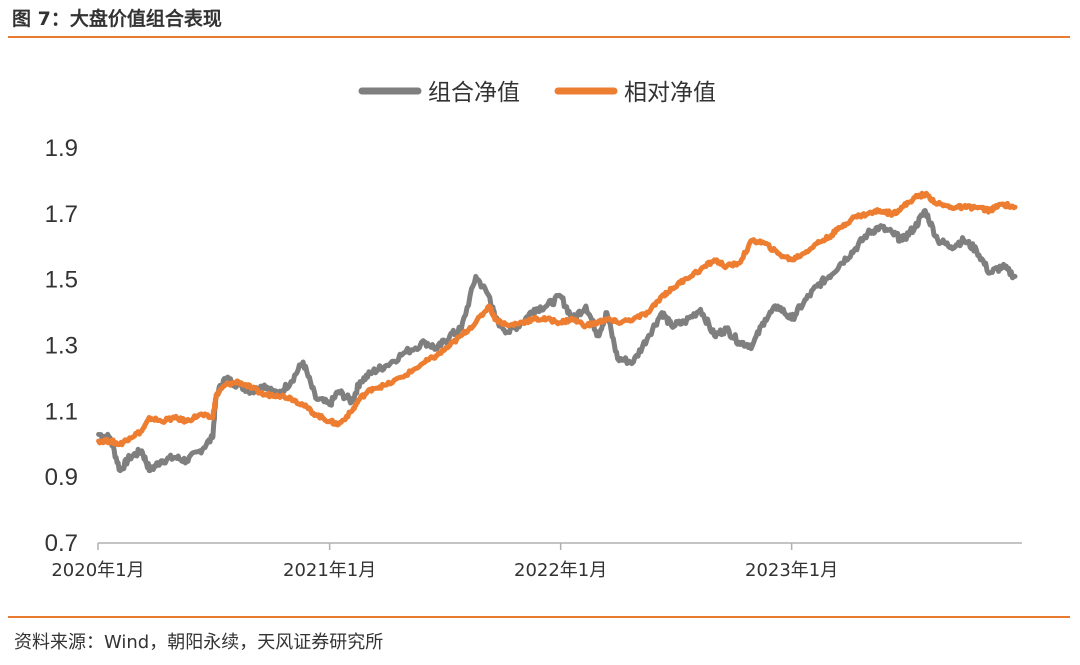 Image resolution: width=1080 pixels, height=665 pixels. What do you see at coordinates (61, 280) in the screenshot?
I see `y-tick-label: 1.5` at bounding box center [61, 280].